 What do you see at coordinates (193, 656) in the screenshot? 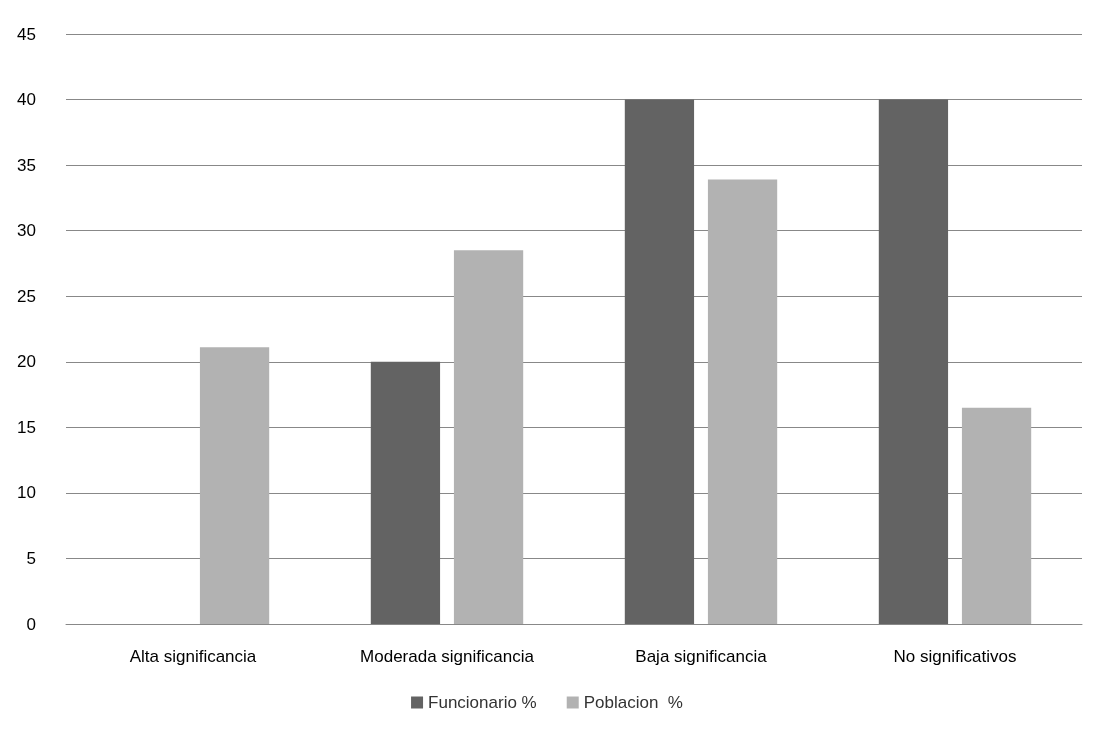
I see `x-tick-label: Alta significancia` at bounding box center [193, 656].